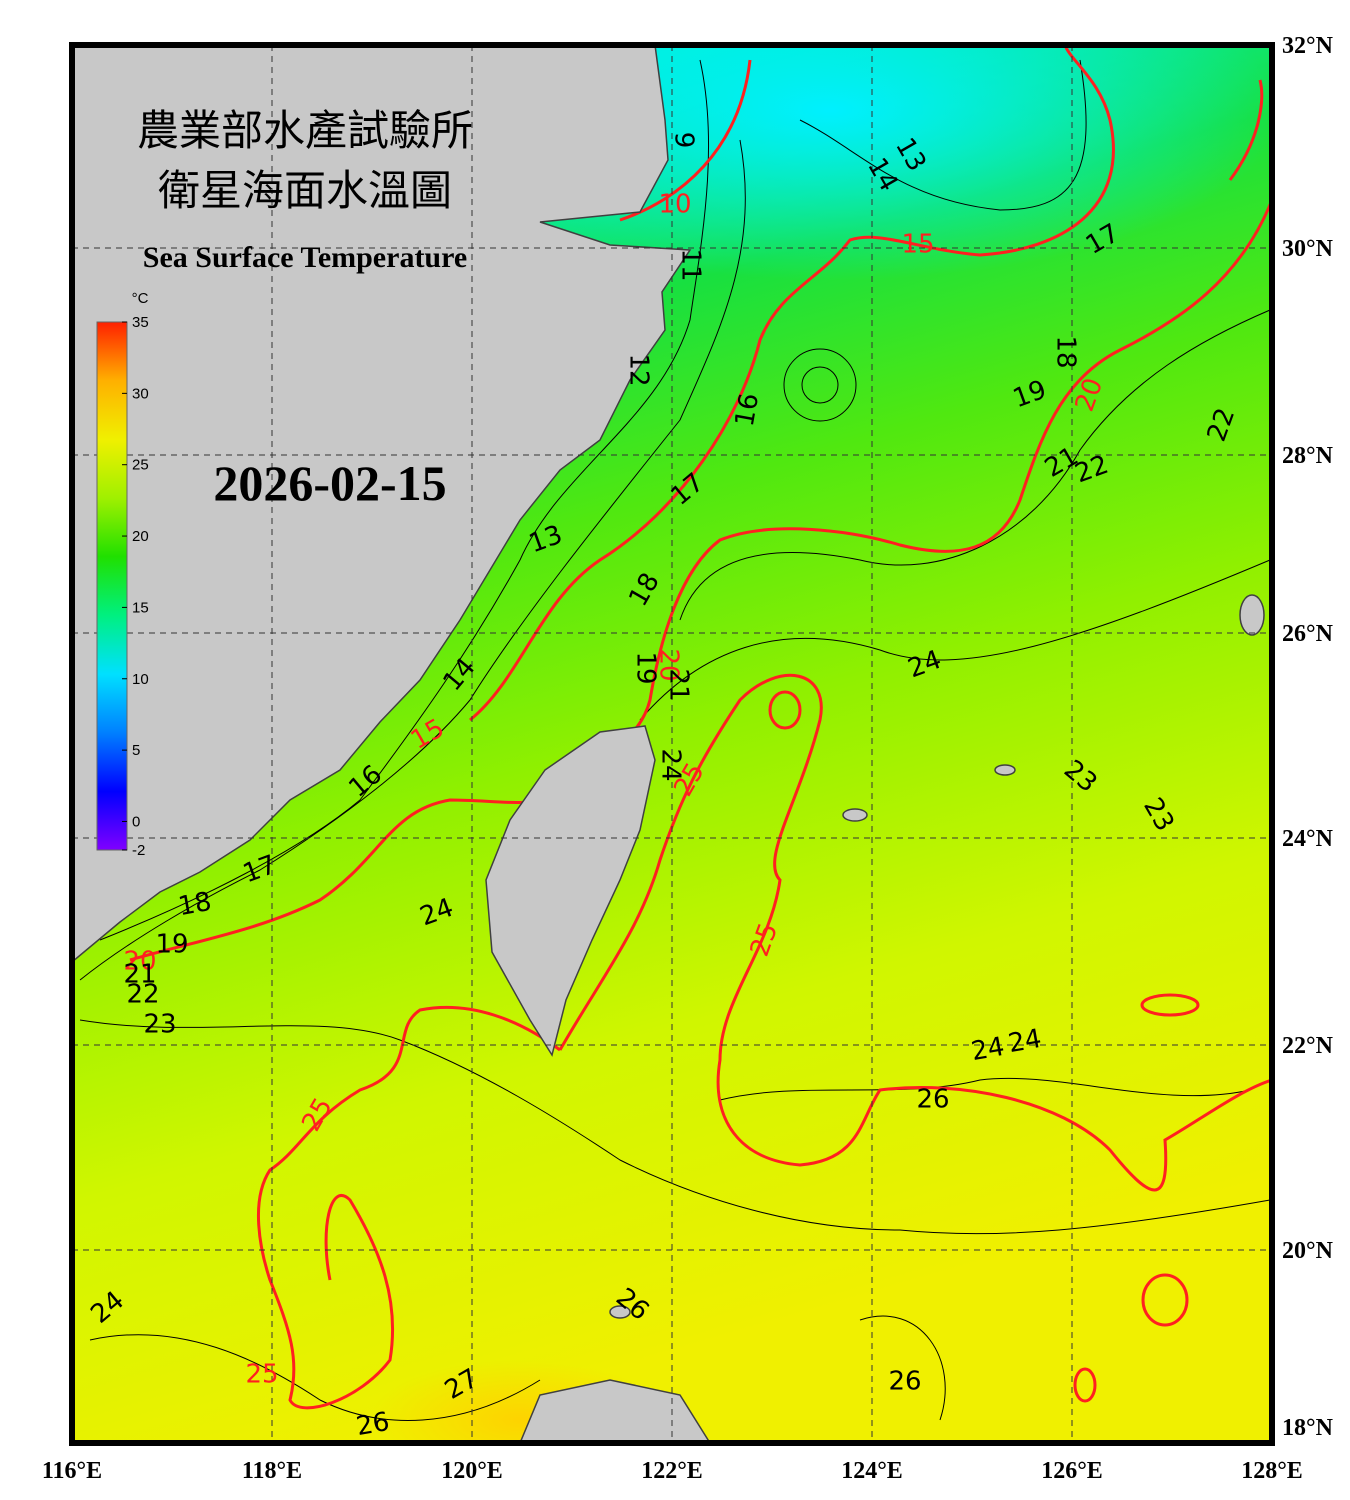 The width and height of the screenshot is (1350, 1500). What do you see at coordinates (747, 410) in the screenshot?
I see `contour-label: 16` at bounding box center [747, 410].